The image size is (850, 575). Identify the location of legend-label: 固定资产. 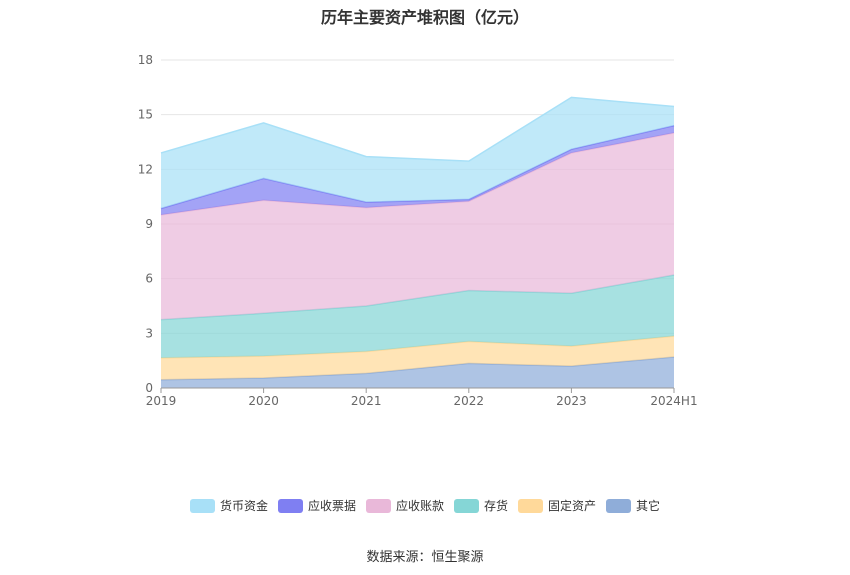
(572, 505).